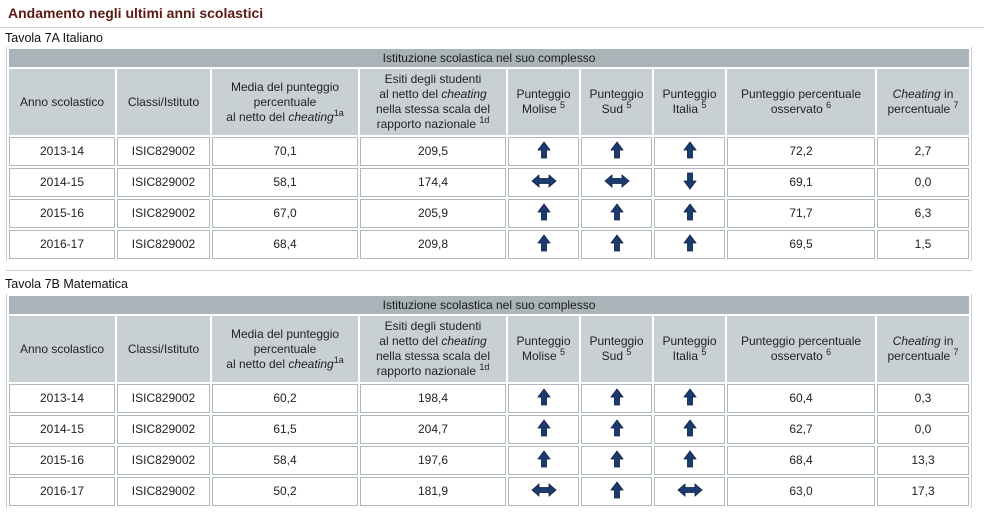 This screenshot has width=984, height=530. Describe the element at coordinates (433, 151) in the screenshot. I see `cell-esiti: 209,5` at that location.